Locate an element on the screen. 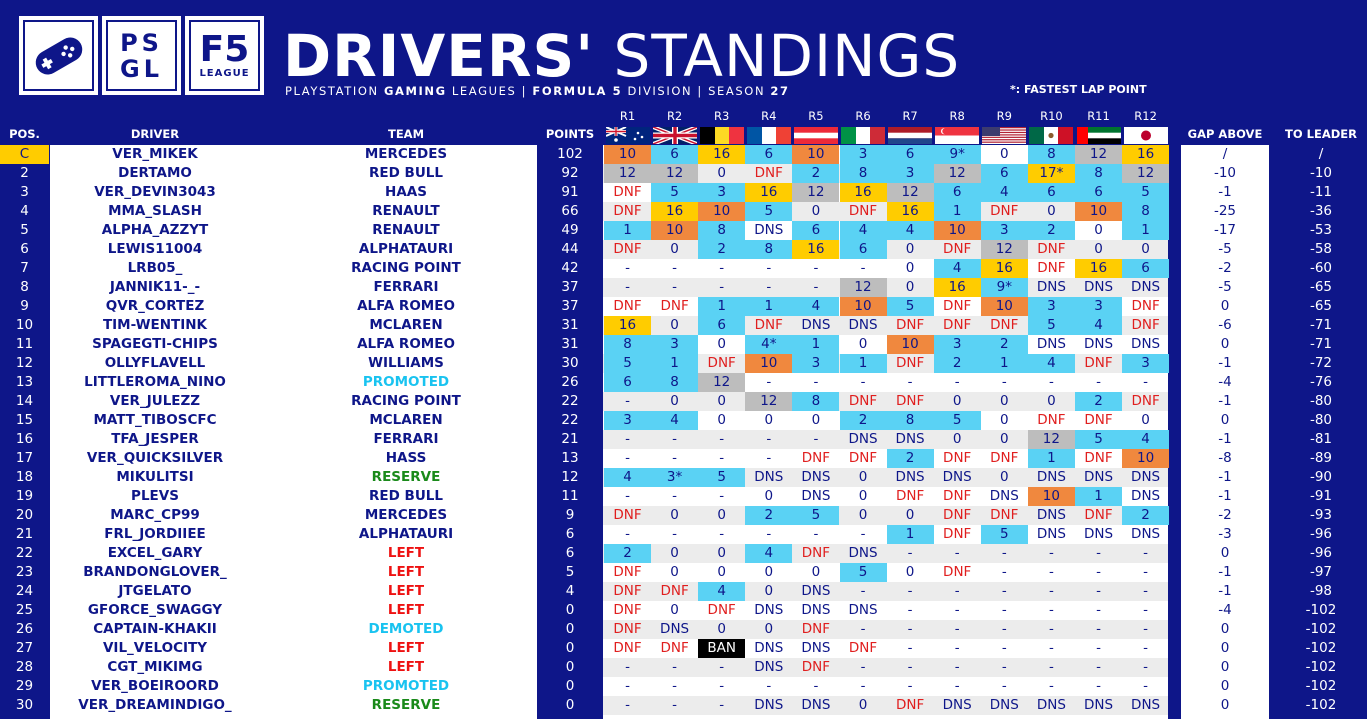 This screenshot has width=1367, height=719. driver-name: TIM-WENTINK is located at coordinates (155, 325).